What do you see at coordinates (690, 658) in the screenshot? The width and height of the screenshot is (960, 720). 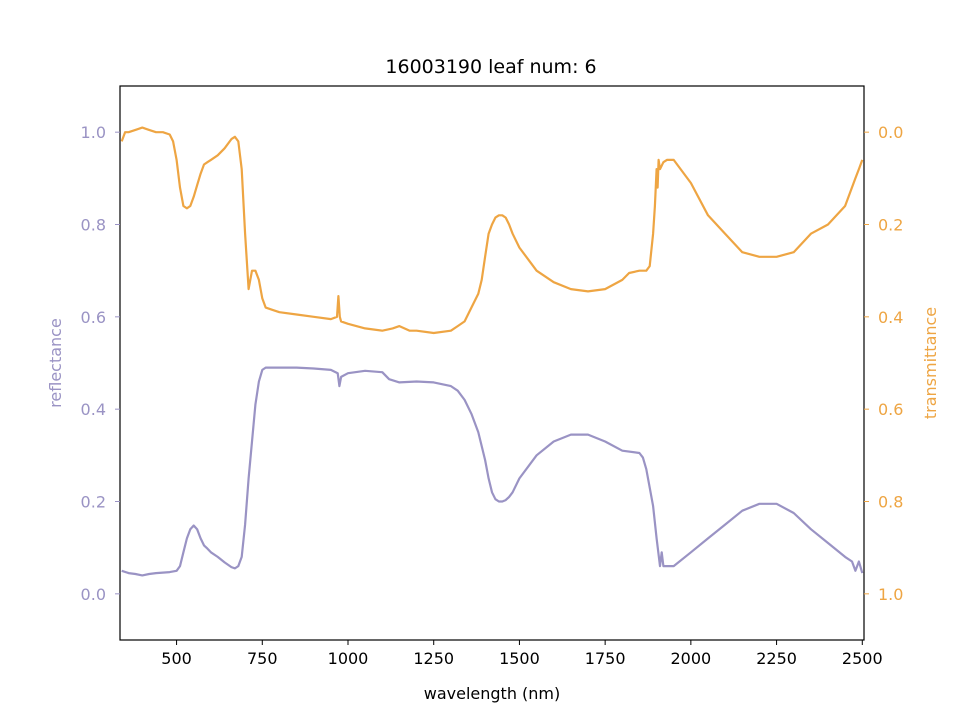 I see `x-tick-label: 2000` at bounding box center [690, 658].